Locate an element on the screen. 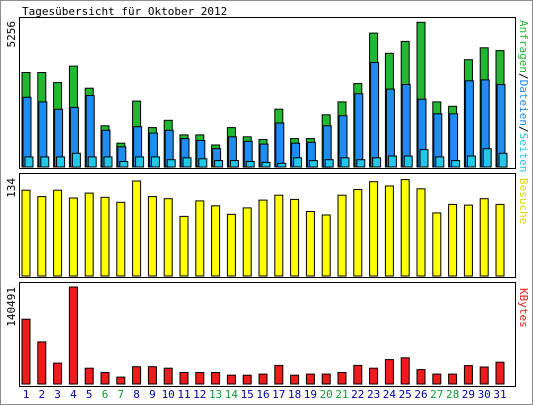  x-tick-label-day-13: 13 is located at coordinates (215, 394).